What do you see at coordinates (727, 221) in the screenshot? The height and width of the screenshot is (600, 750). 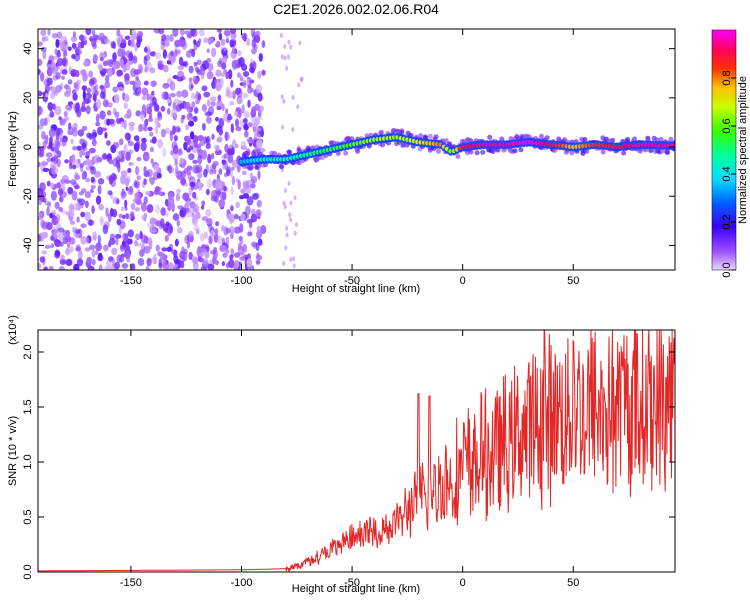 I see `colorbar-tick-label: 0.2` at bounding box center [727, 221].